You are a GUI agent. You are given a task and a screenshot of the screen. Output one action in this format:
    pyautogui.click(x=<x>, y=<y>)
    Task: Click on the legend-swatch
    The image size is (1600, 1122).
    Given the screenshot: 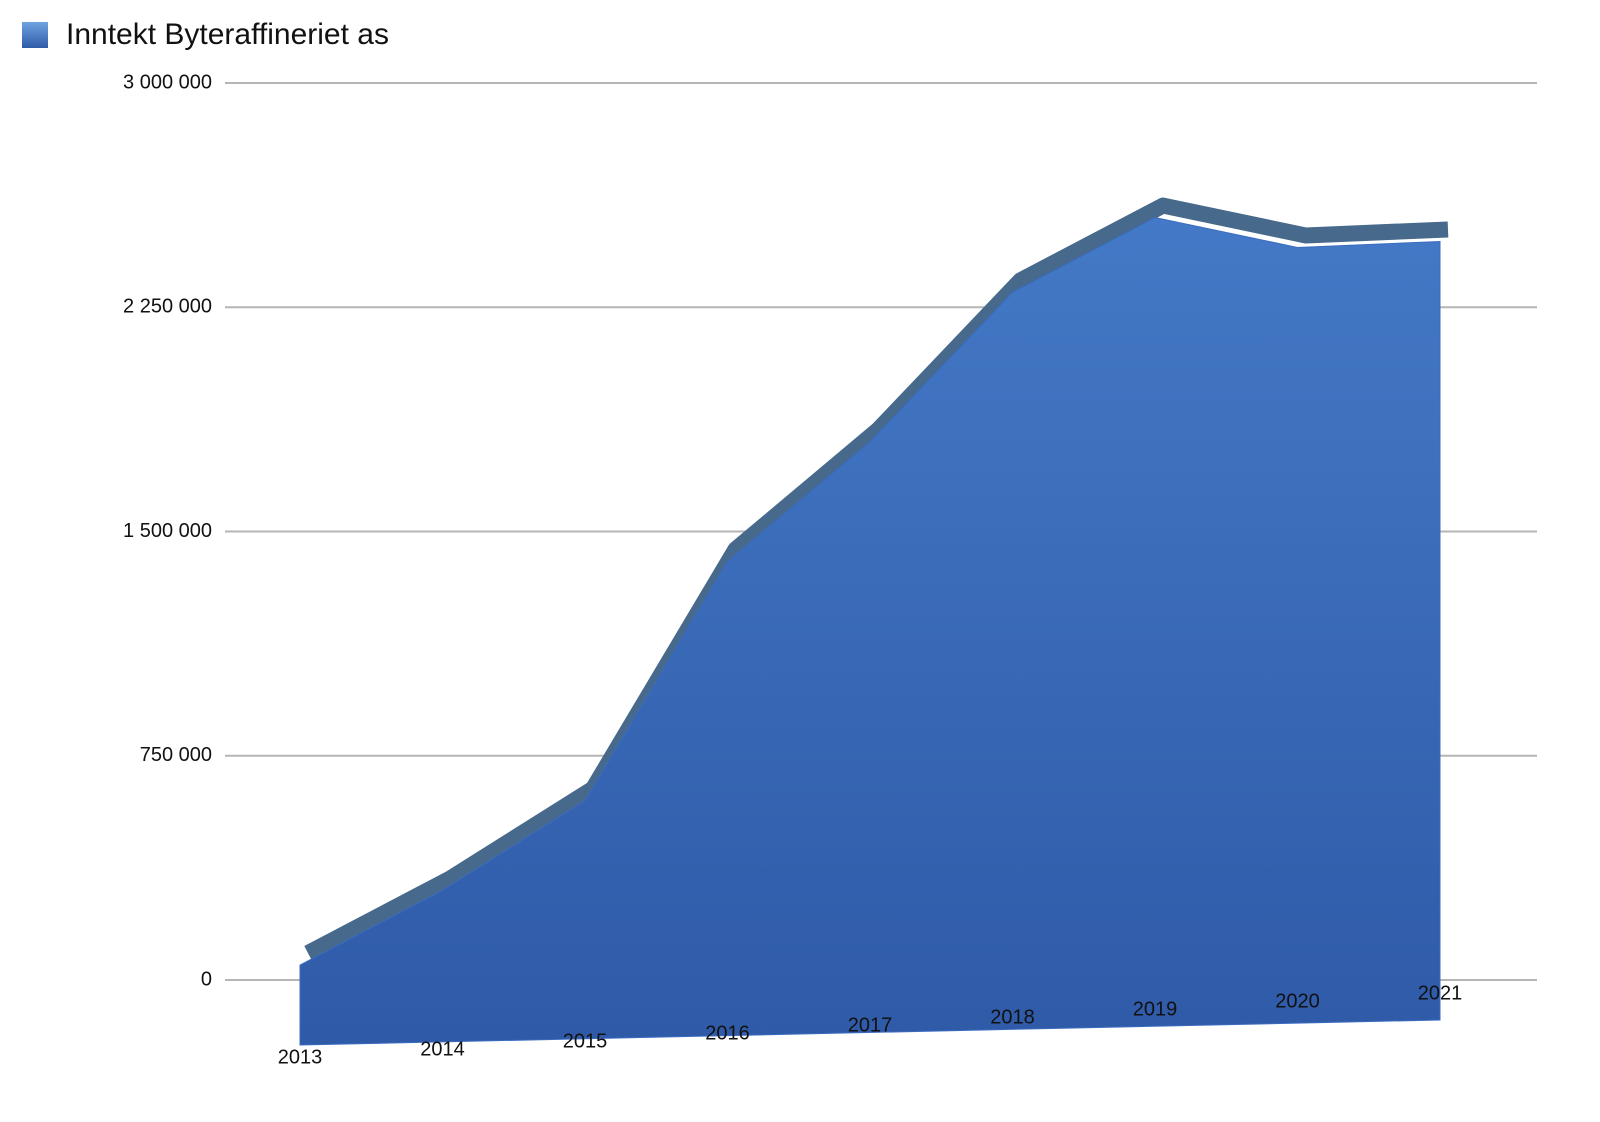 What is the action you would take?
    pyautogui.click(x=35, y=35)
    